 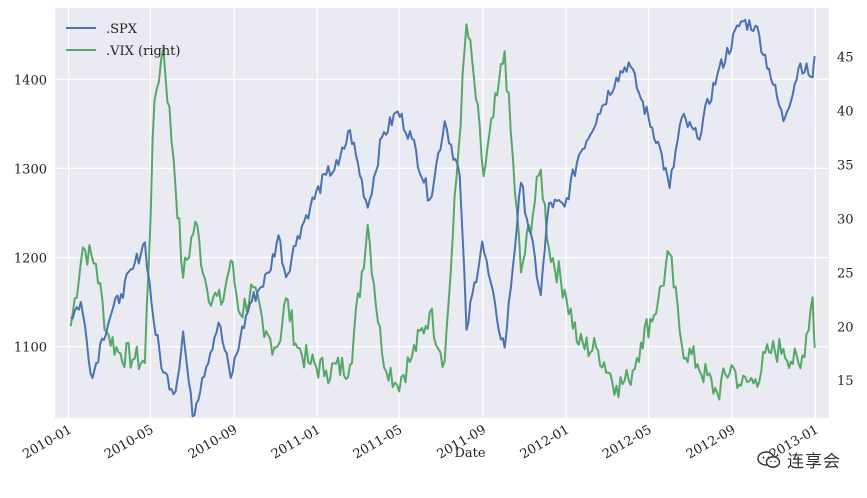 What do you see at coordinates (30, 80) in the screenshot?
I see `left-y-tick-label: 1400` at bounding box center [30, 80].